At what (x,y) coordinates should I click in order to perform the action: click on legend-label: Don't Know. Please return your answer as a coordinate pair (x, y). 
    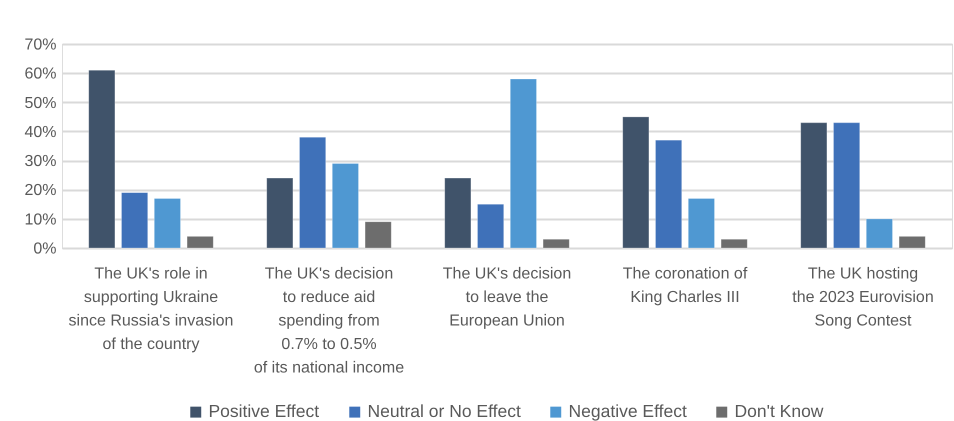
    Looking at the image, I should click on (779, 411).